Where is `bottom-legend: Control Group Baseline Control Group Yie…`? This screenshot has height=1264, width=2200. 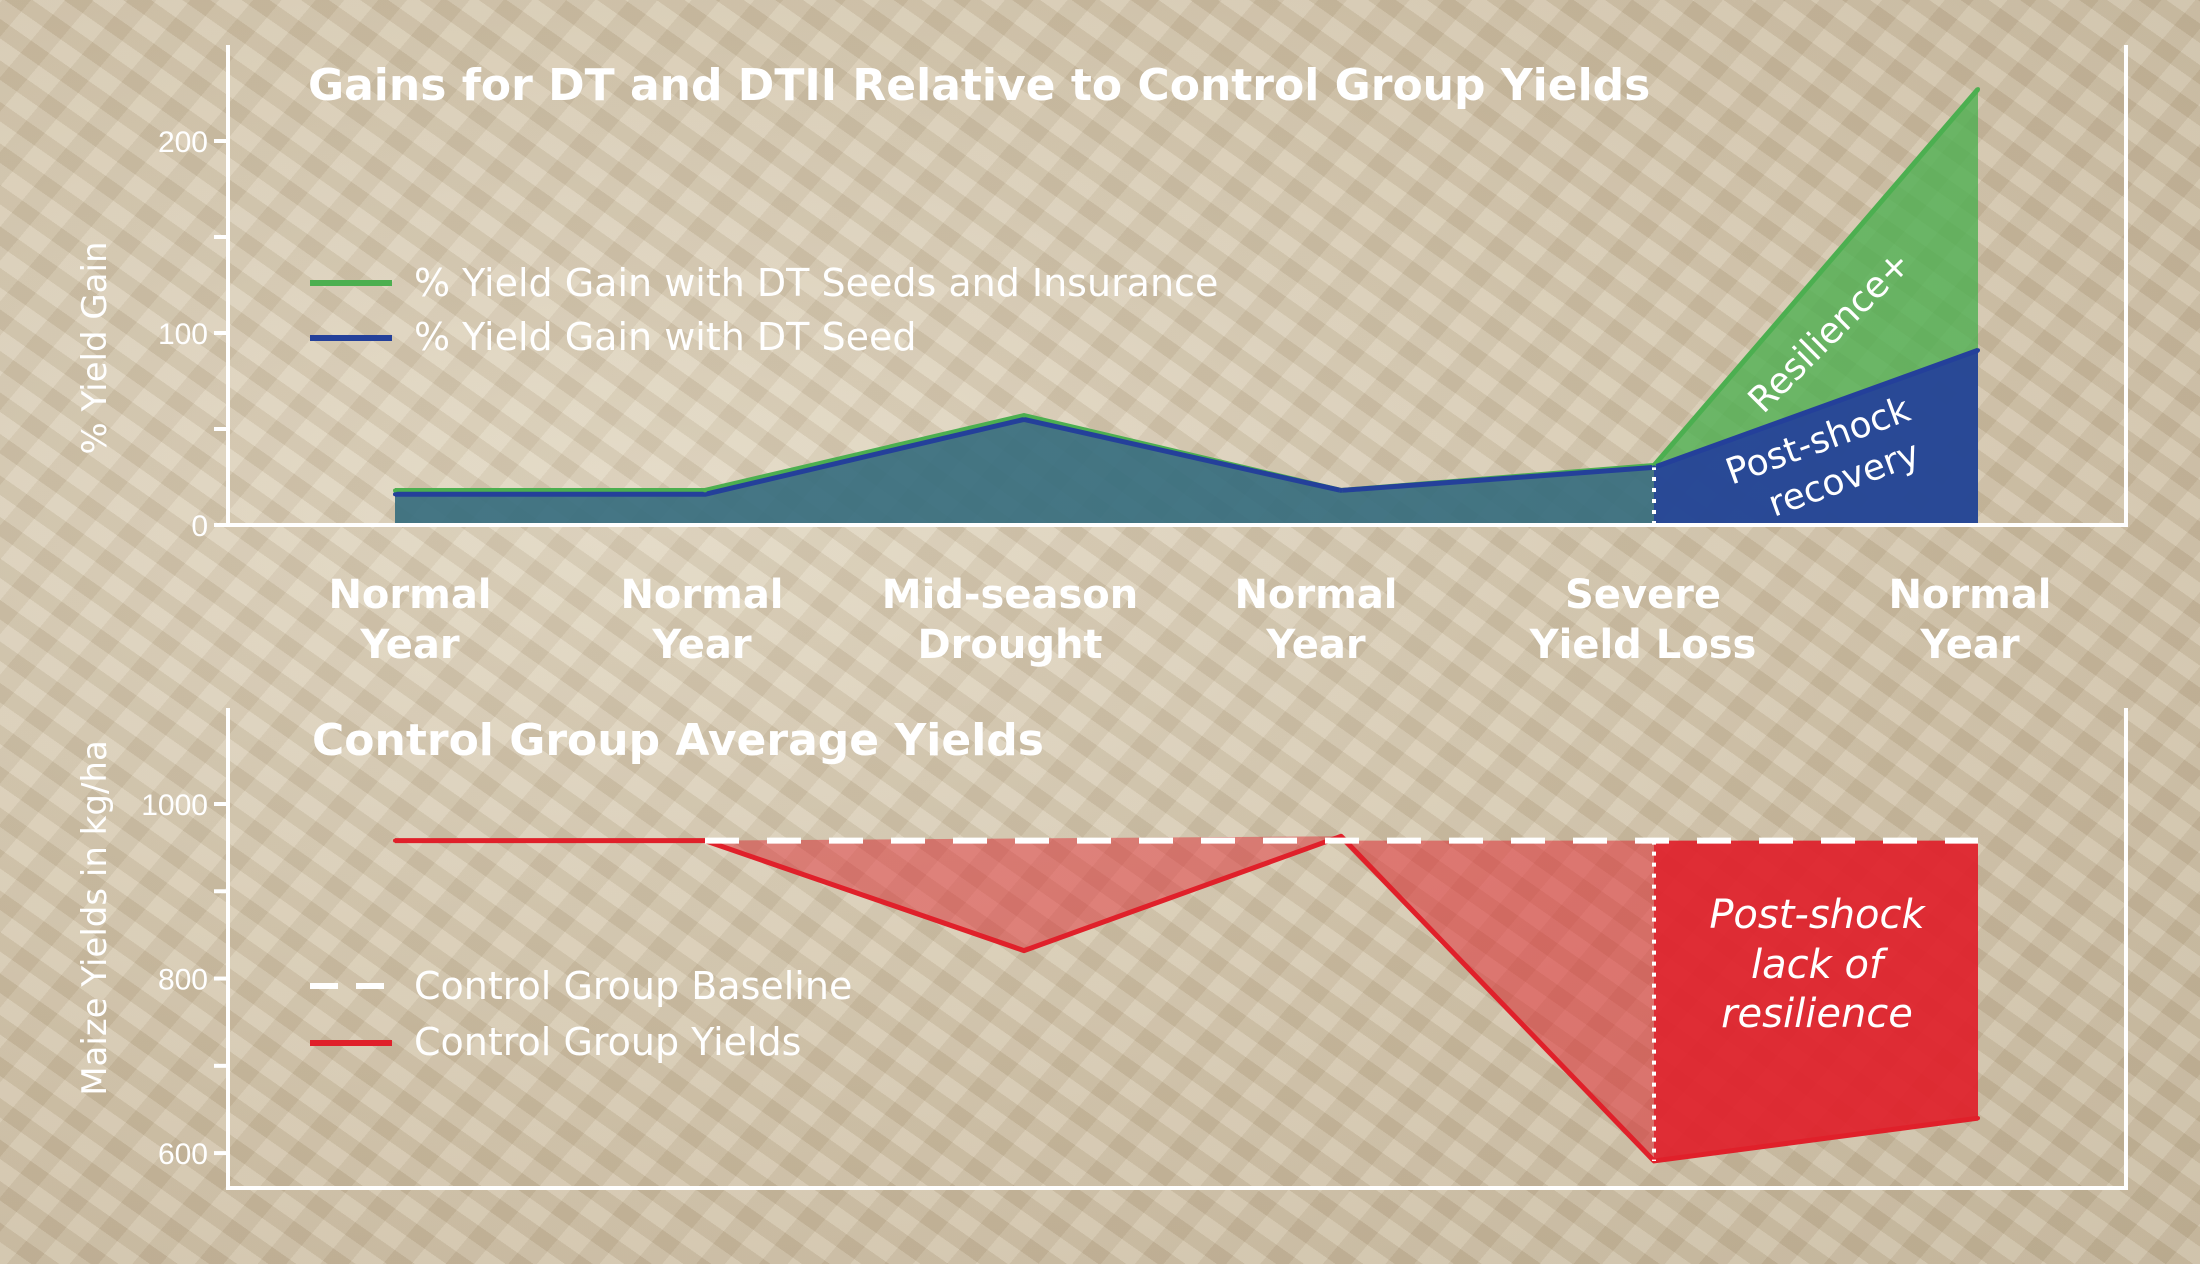
bottom-legend: Control Group Baseline Control Group Yie… is located at coordinates (581, 1014).